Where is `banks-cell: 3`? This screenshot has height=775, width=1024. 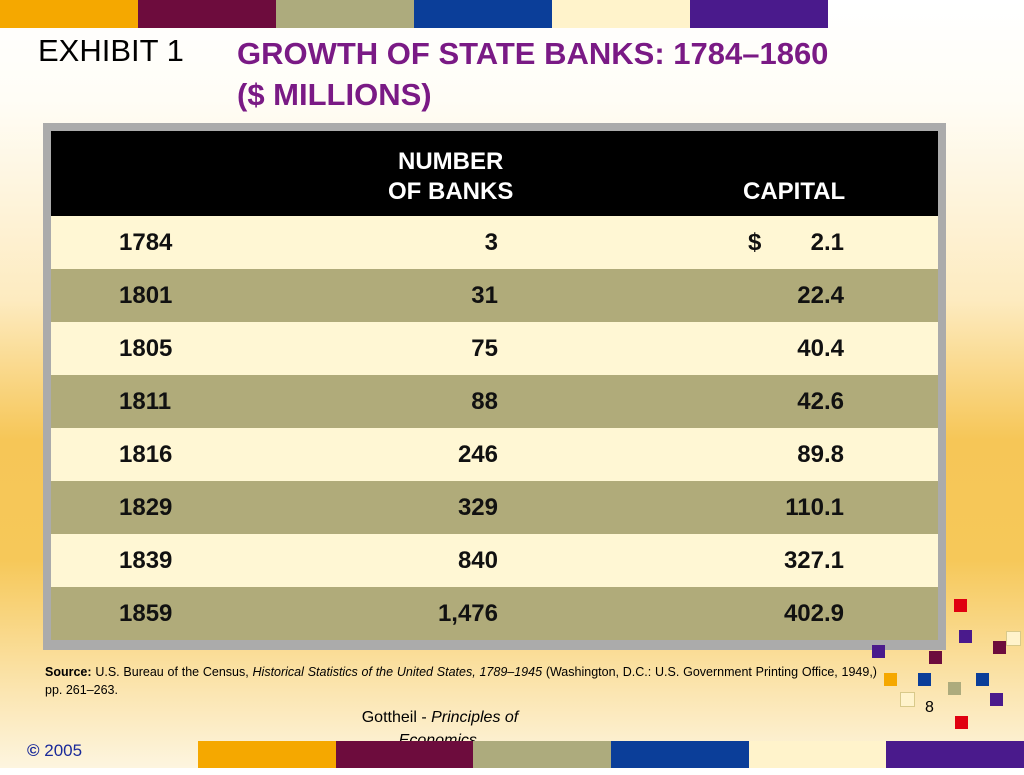 banks-cell: 3 is located at coordinates (491, 242).